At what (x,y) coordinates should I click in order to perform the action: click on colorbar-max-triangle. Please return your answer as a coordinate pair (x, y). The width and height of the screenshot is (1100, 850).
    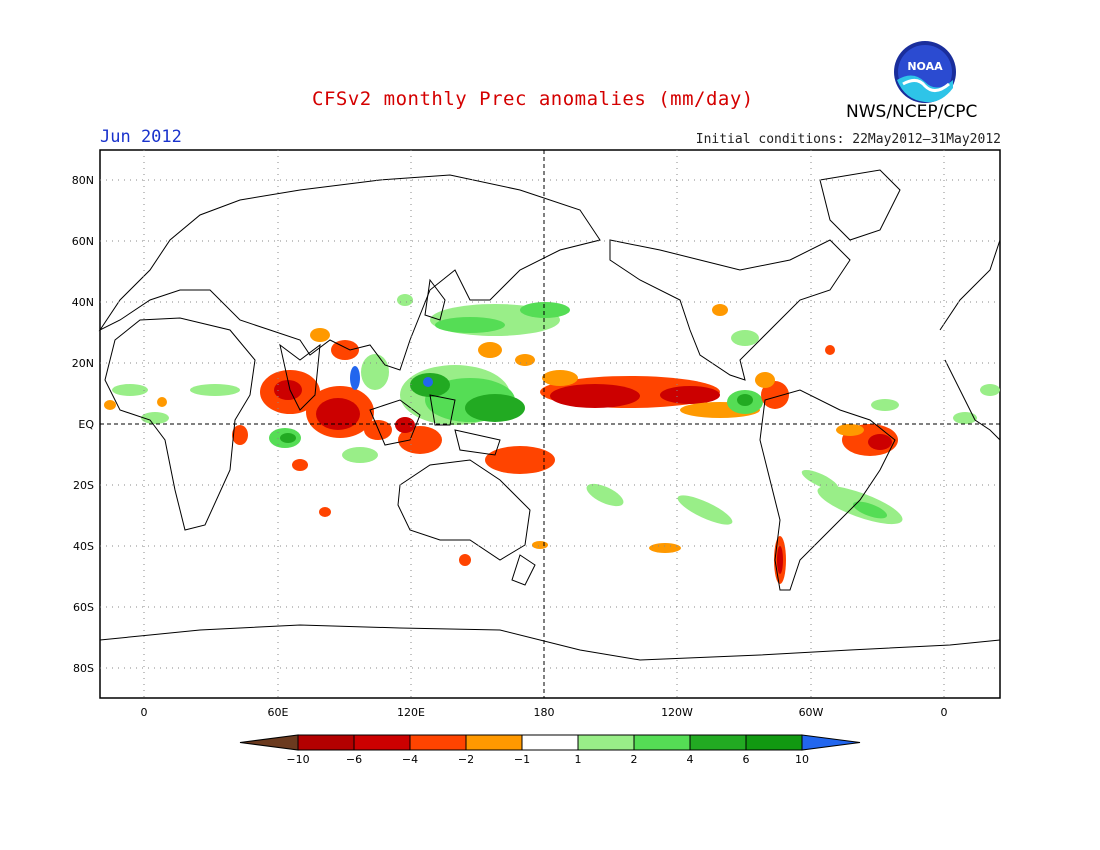
    Looking at the image, I should click on (831, 742).